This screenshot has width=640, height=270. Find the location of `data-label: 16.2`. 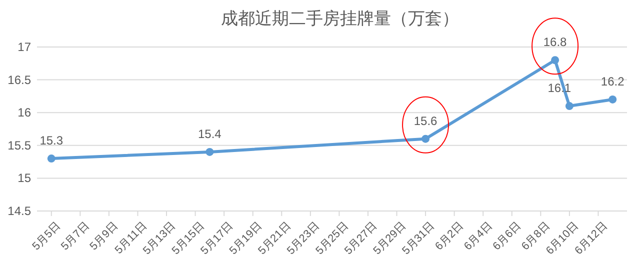

data-label: 16.2 is located at coordinates (612, 81).